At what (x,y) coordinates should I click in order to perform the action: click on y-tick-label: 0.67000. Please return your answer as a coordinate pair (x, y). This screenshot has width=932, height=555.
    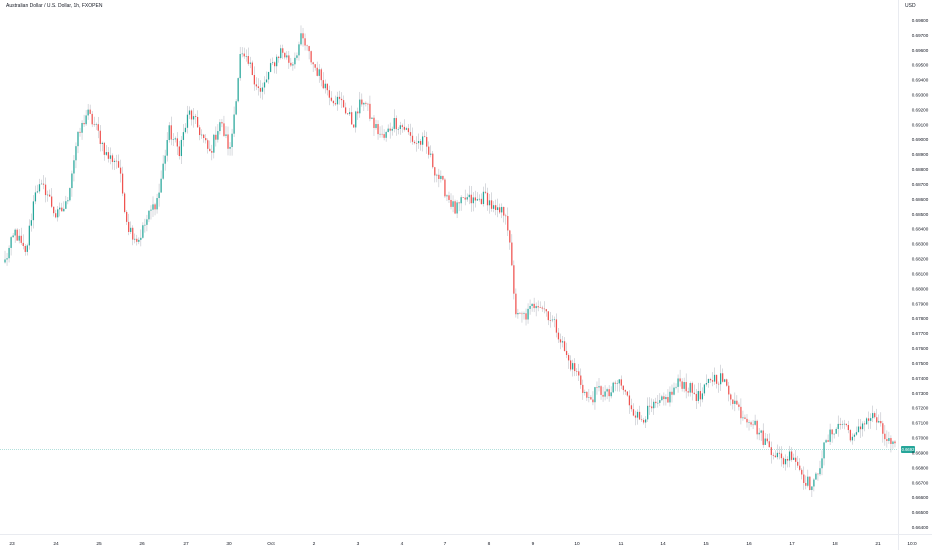
    Looking at the image, I should click on (920, 438).